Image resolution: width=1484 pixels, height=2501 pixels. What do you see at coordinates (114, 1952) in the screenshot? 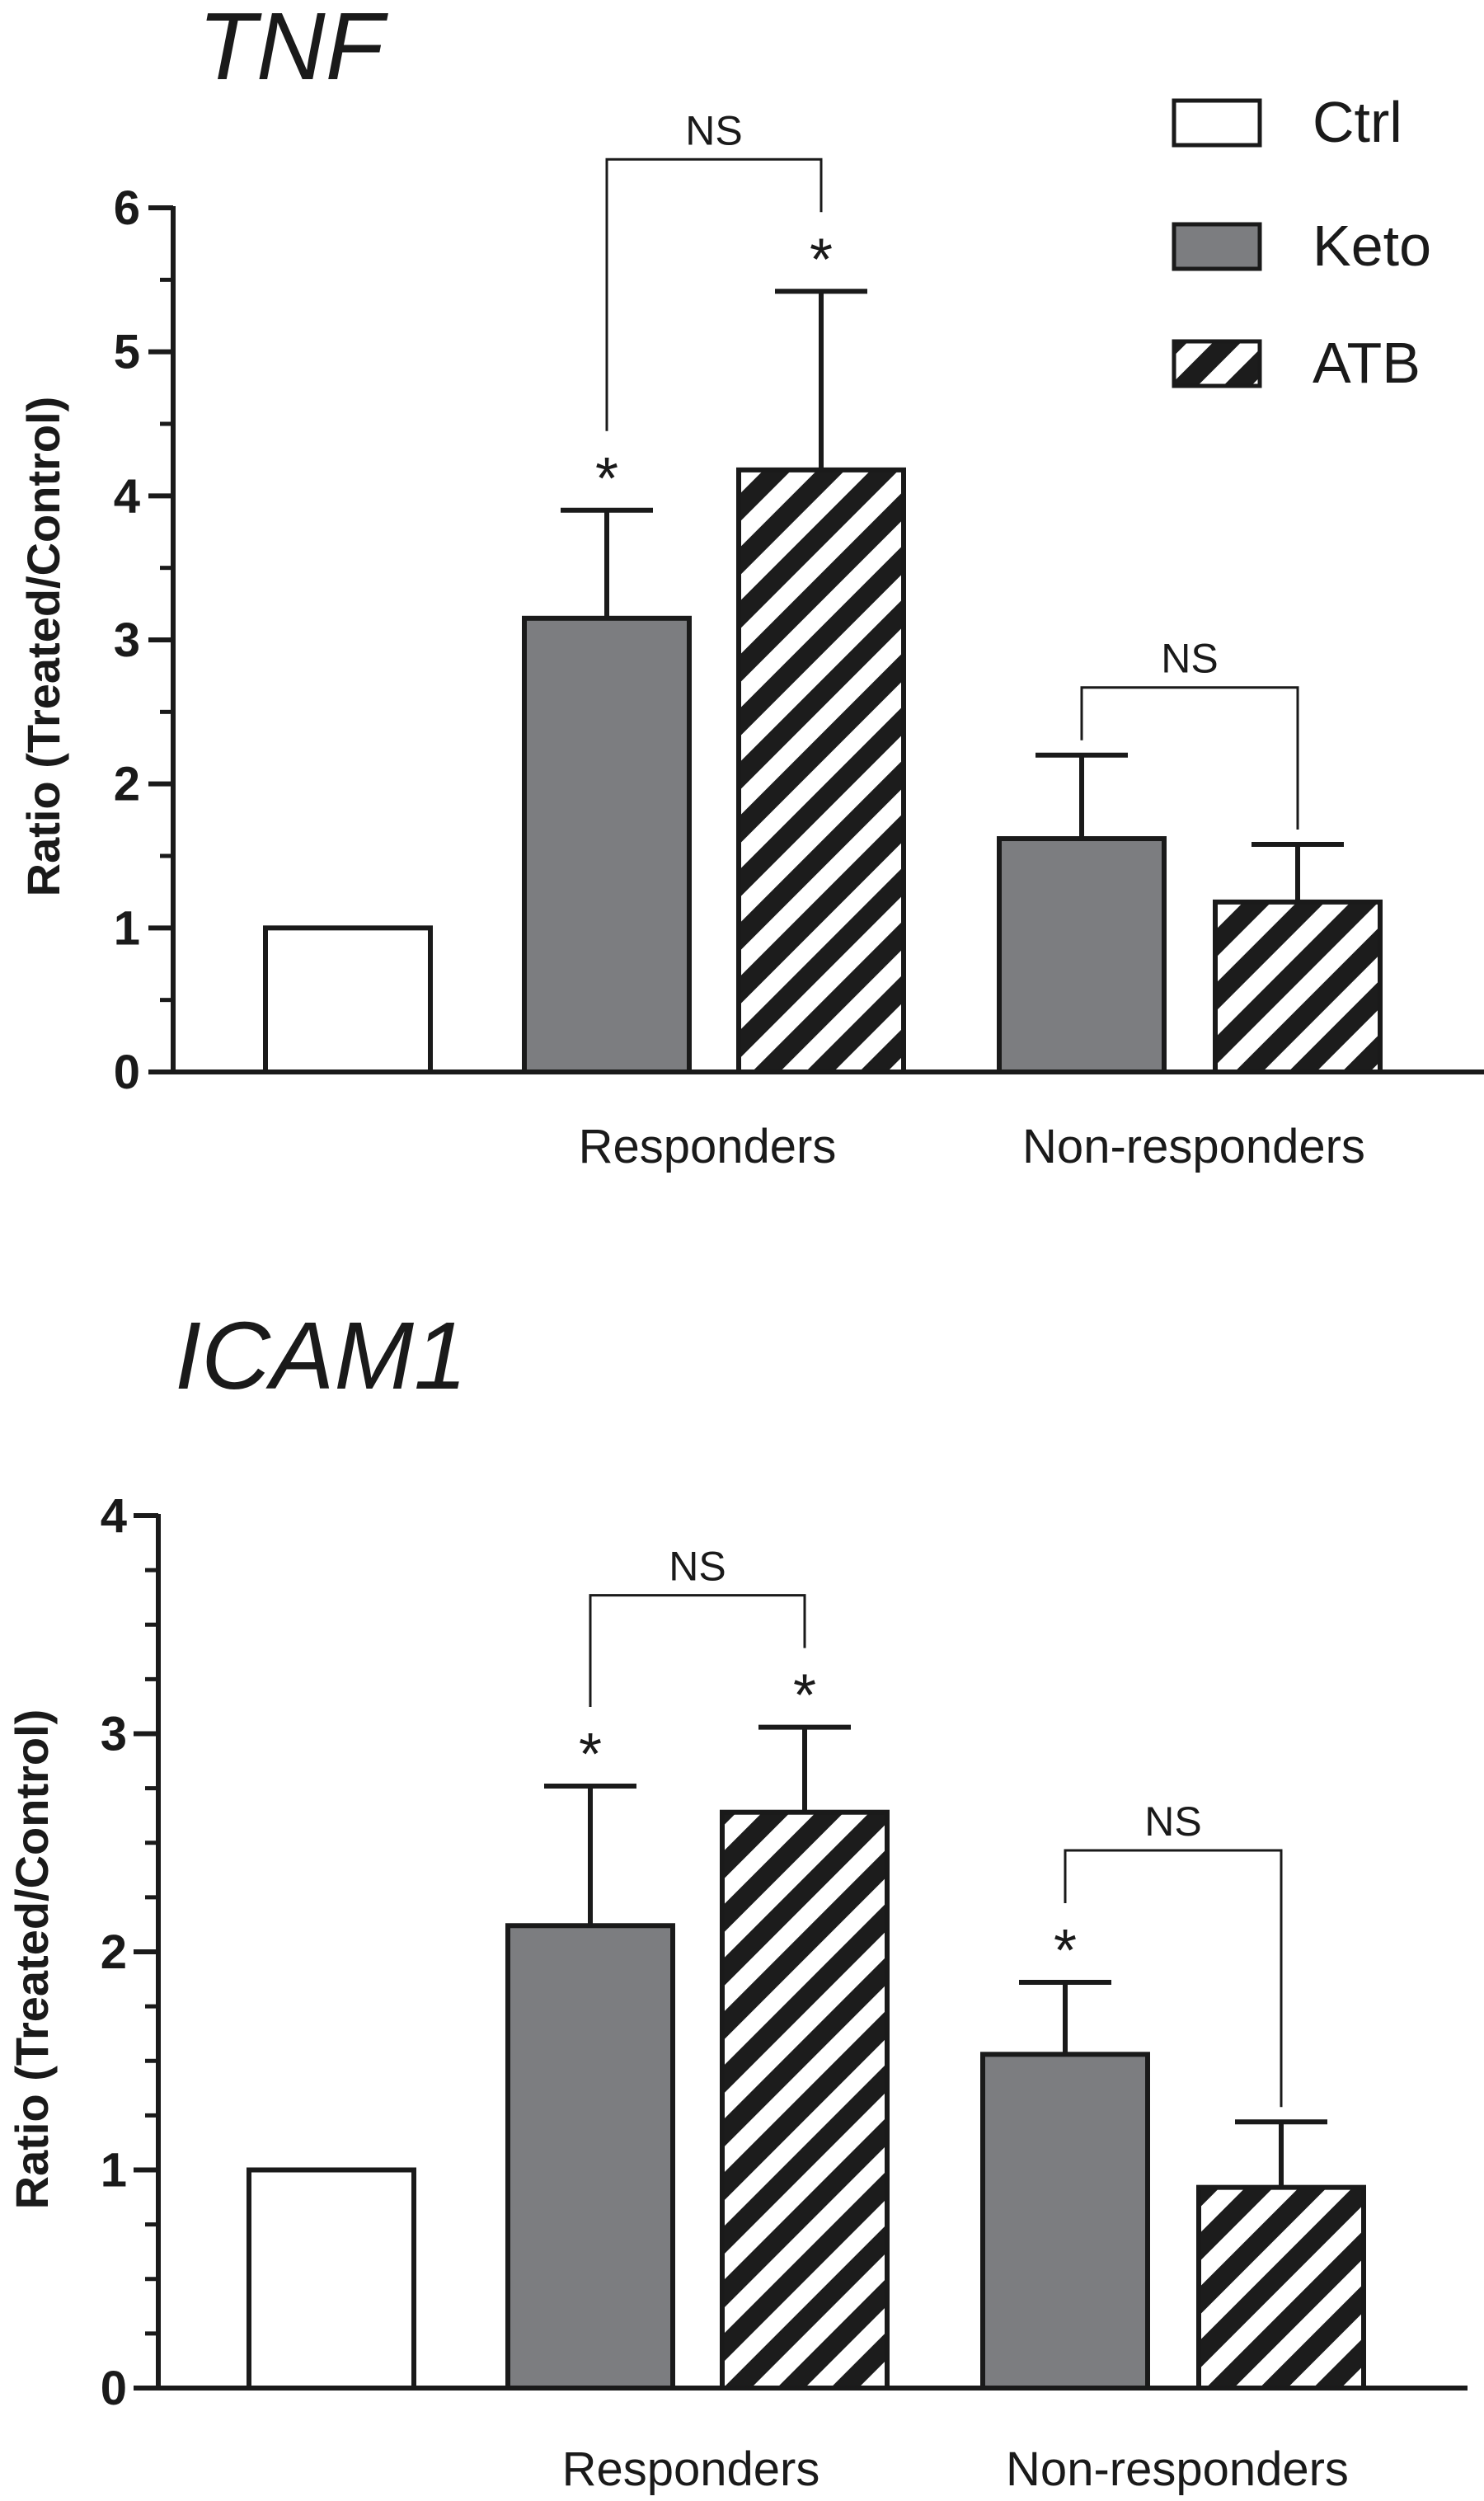
I see `icam1-y-tick-label: 2` at bounding box center [114, 1952].